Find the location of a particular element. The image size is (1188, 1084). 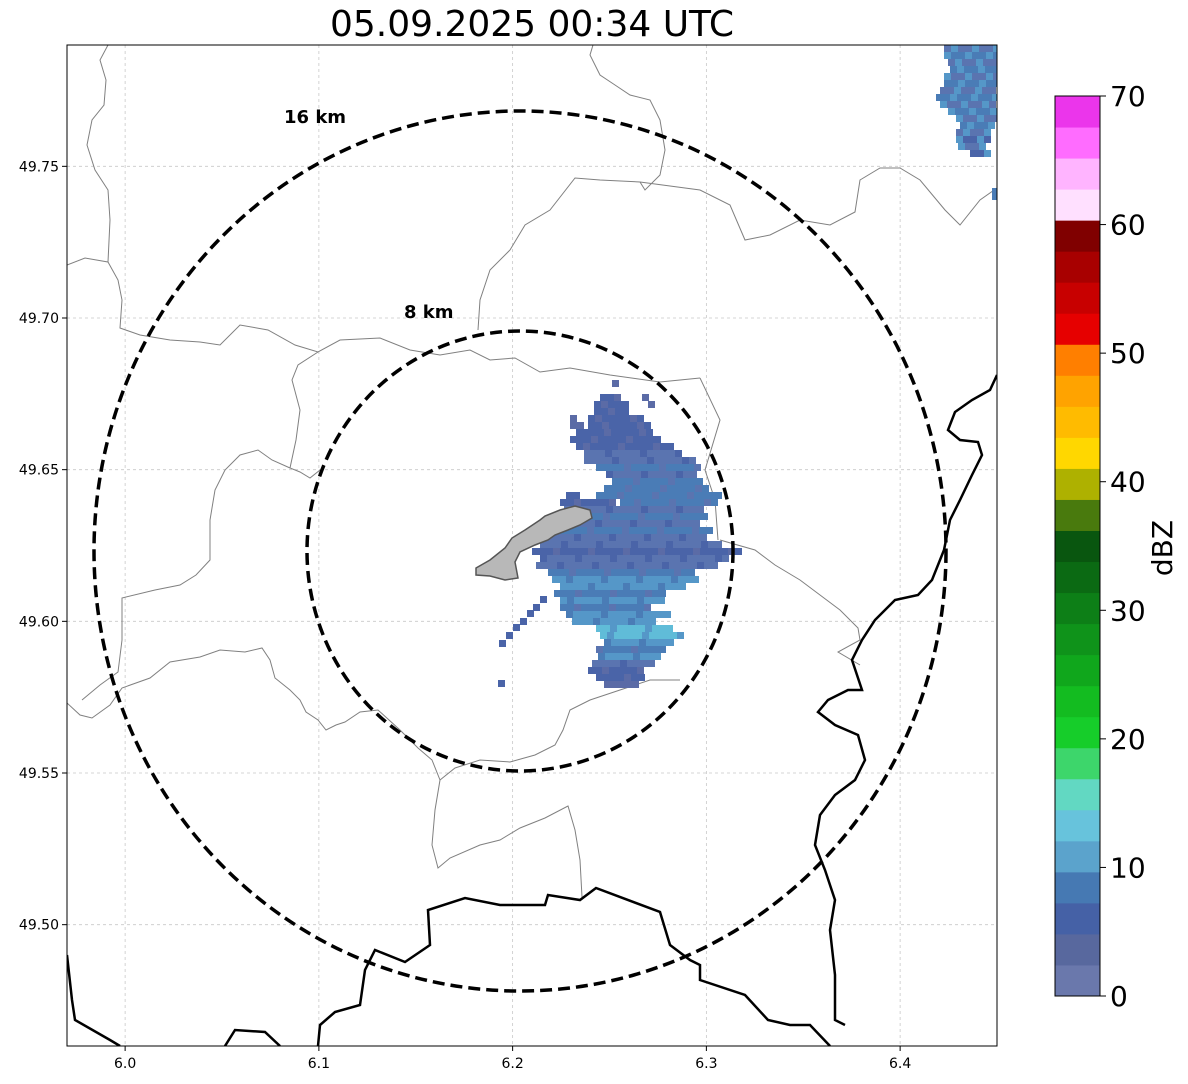

colorbar-tick-label: 70 is located at coordinates (1128, 96).